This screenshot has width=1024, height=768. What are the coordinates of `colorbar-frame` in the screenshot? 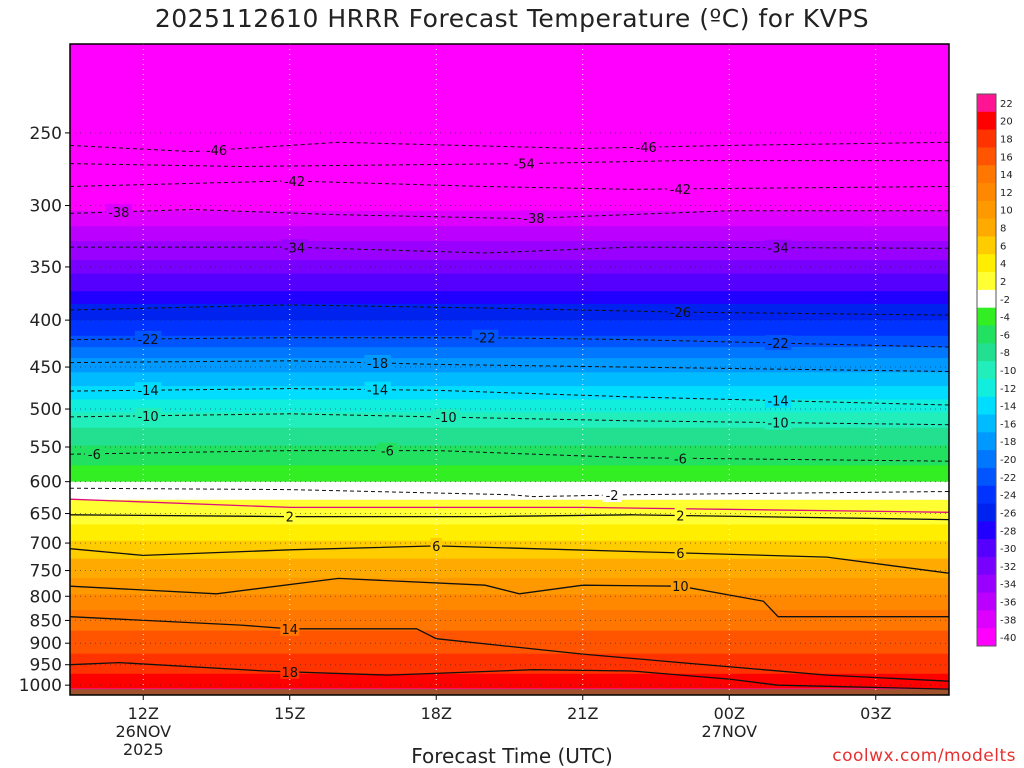 It's located at (986, 370).